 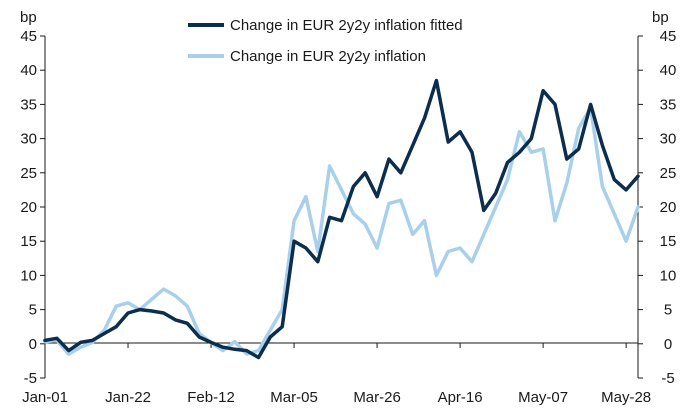 I want to click on left-tick-label: 40, so click(x=28, y=70).